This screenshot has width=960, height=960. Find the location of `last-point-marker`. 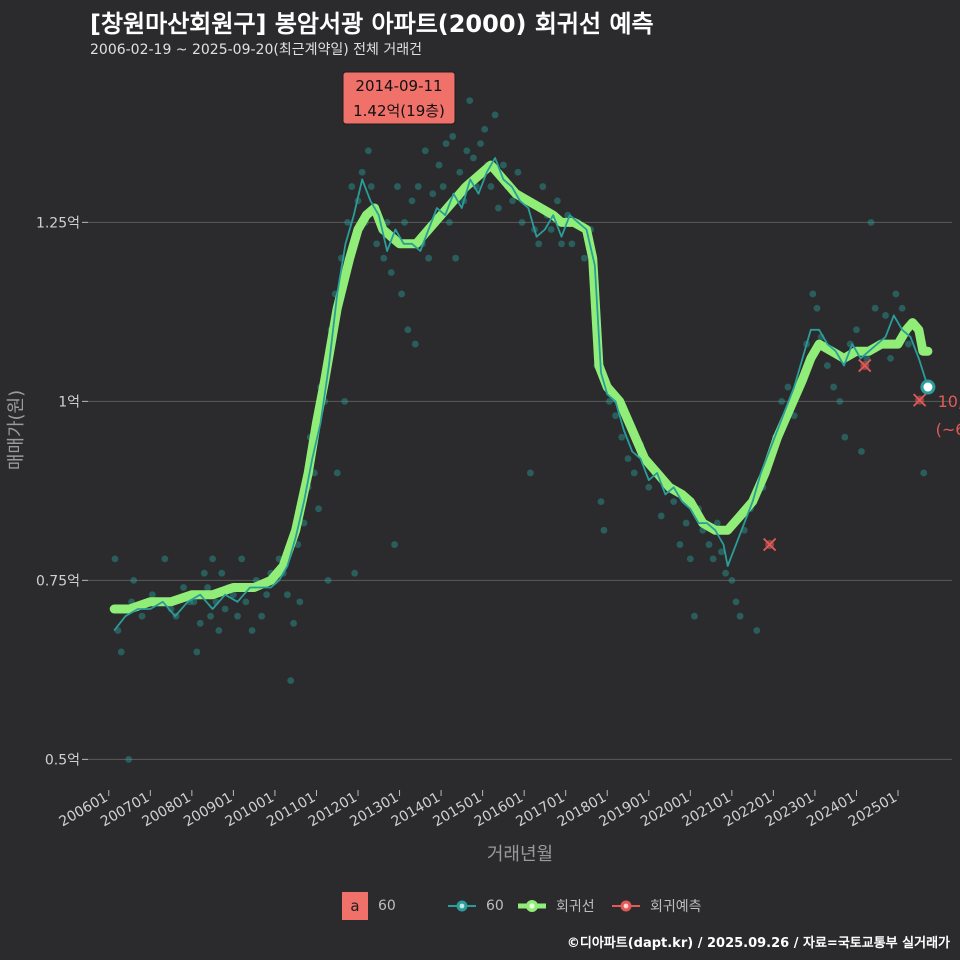

last-point-marker is located at coordinates (928, 387).